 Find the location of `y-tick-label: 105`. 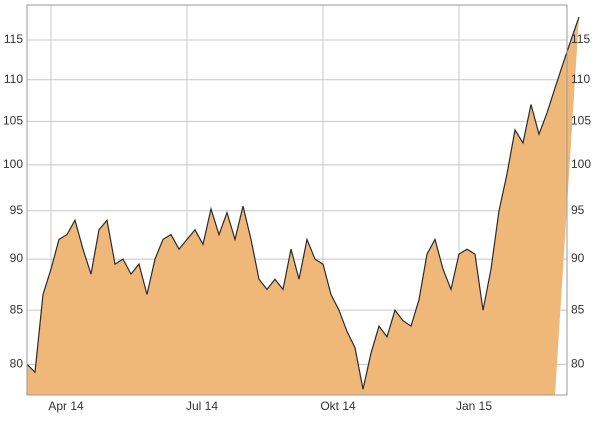

y-tick-label: 105 is located at coordinates (13, 121).